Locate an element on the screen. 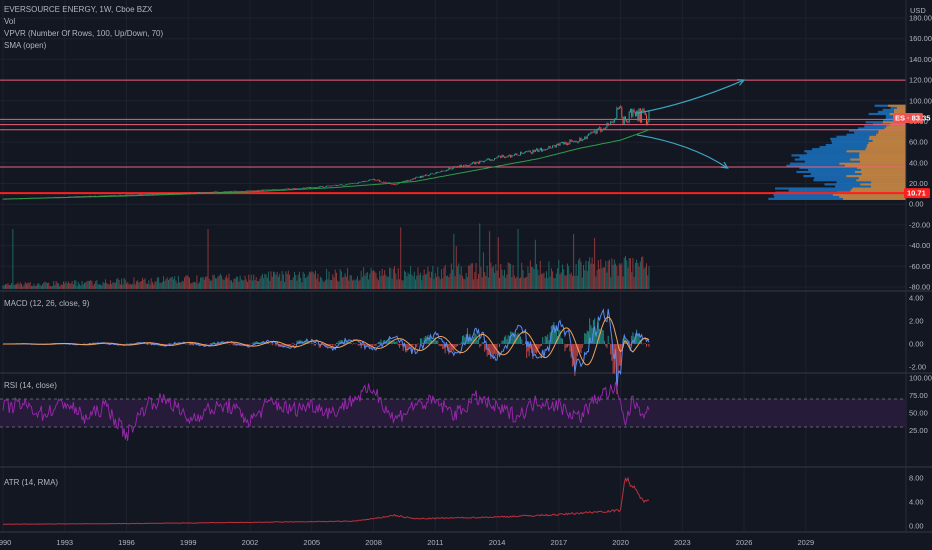  legend-macd: MACD (12, 26, close, 9) is located at coordinates (47, 303).